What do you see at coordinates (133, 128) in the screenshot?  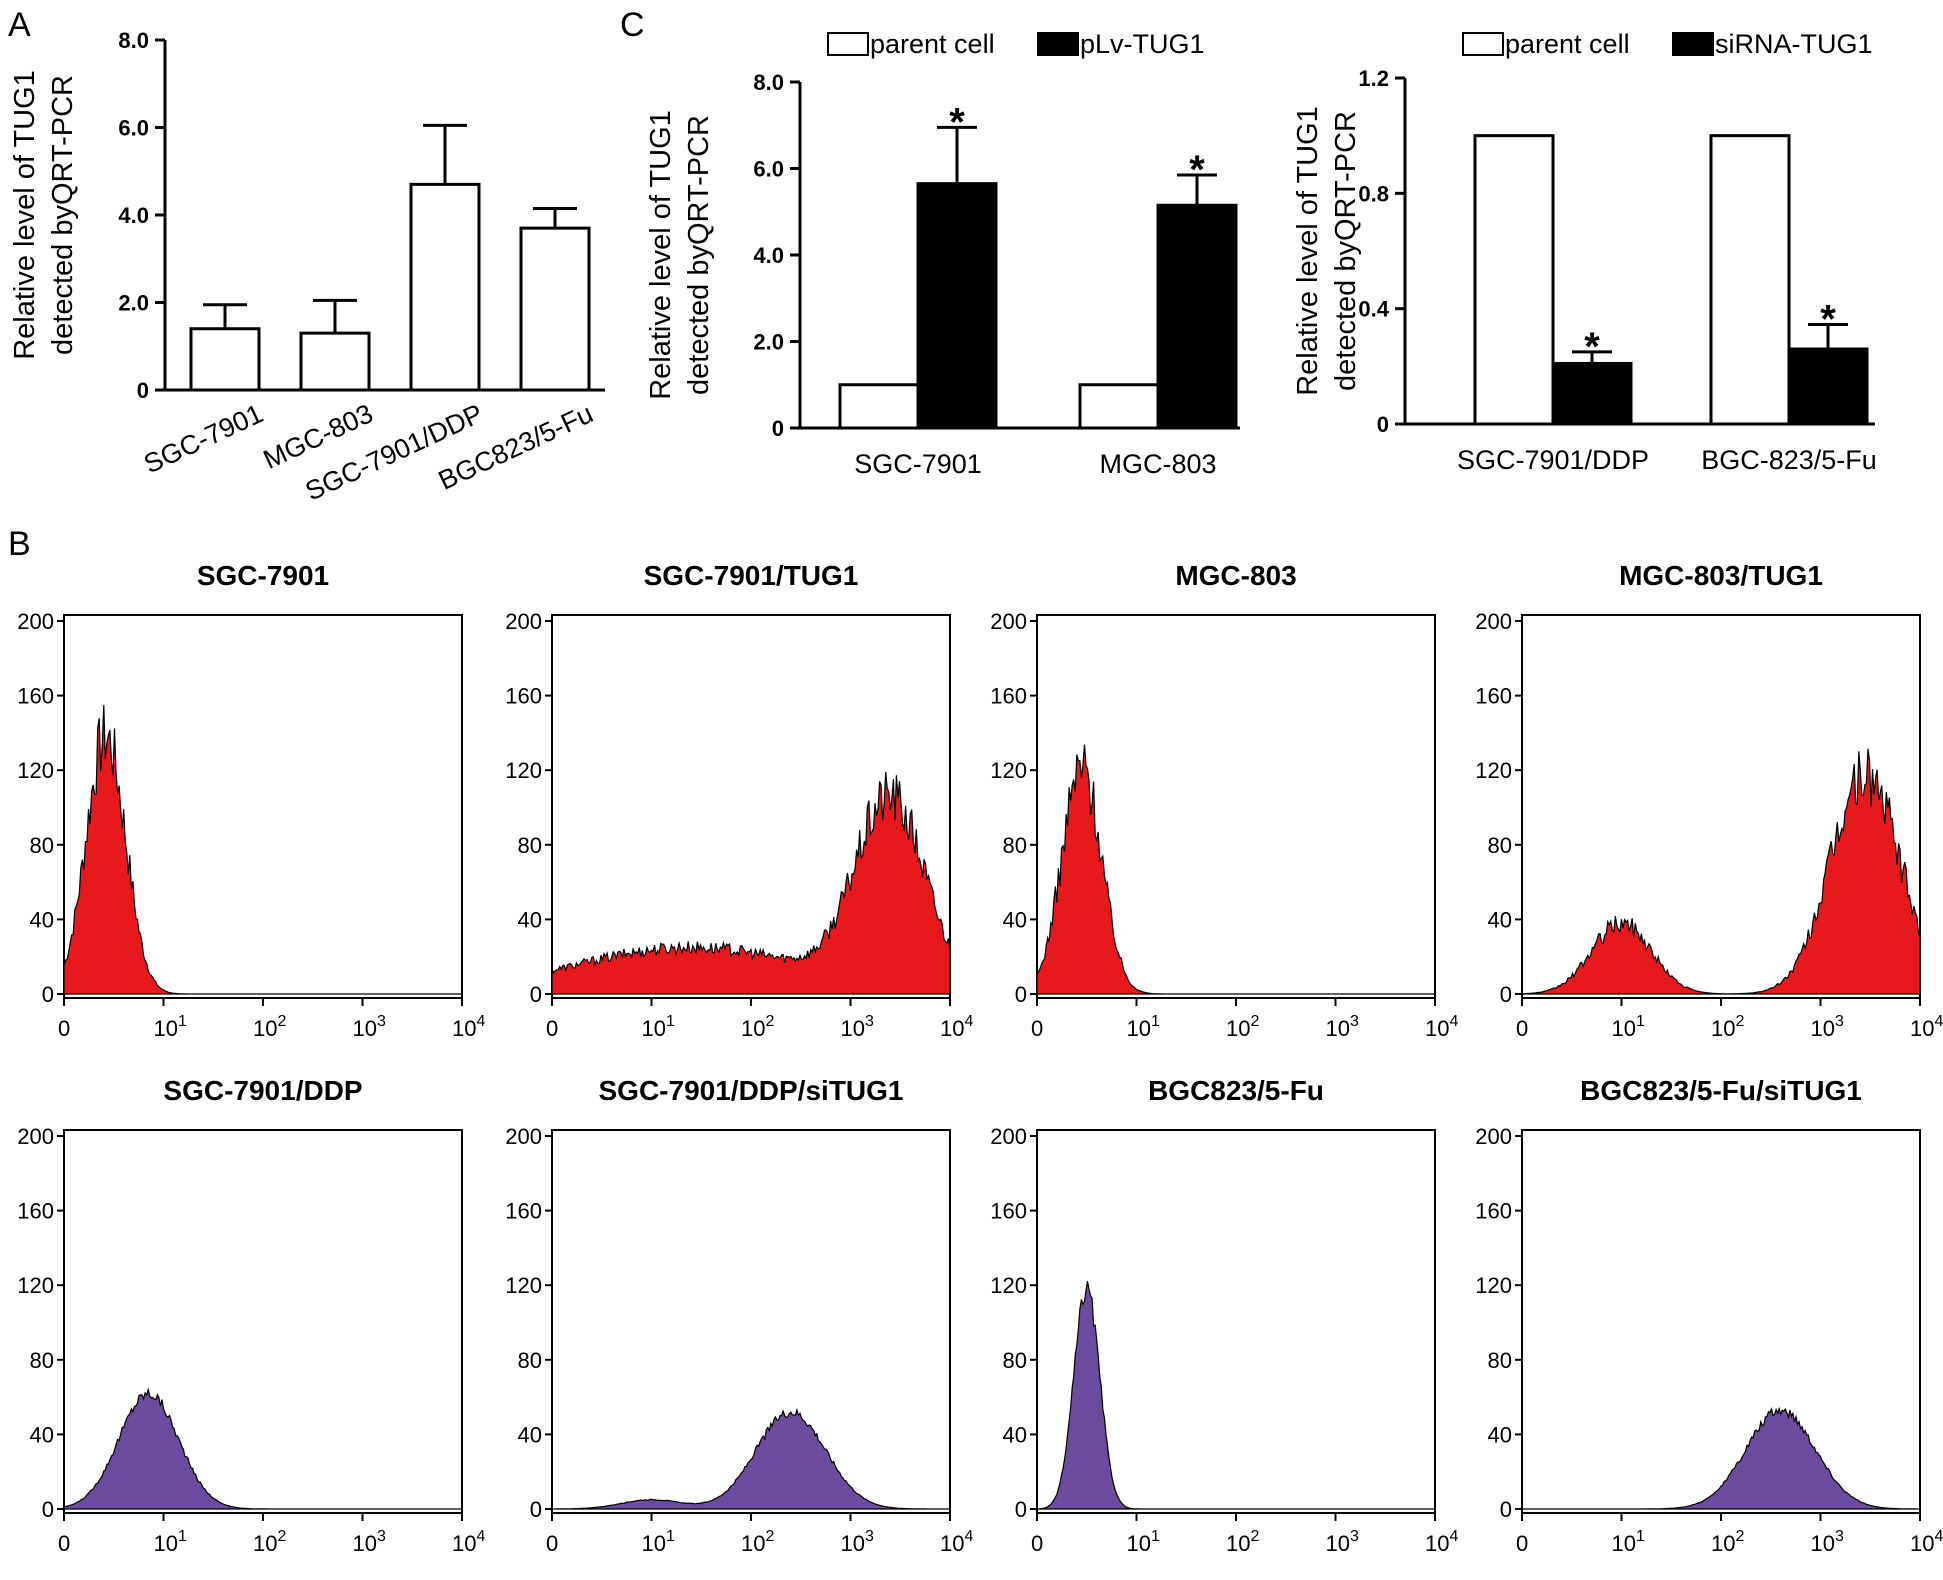 I see `y-tick-label: 6.0` at bounding box center [133, 128].